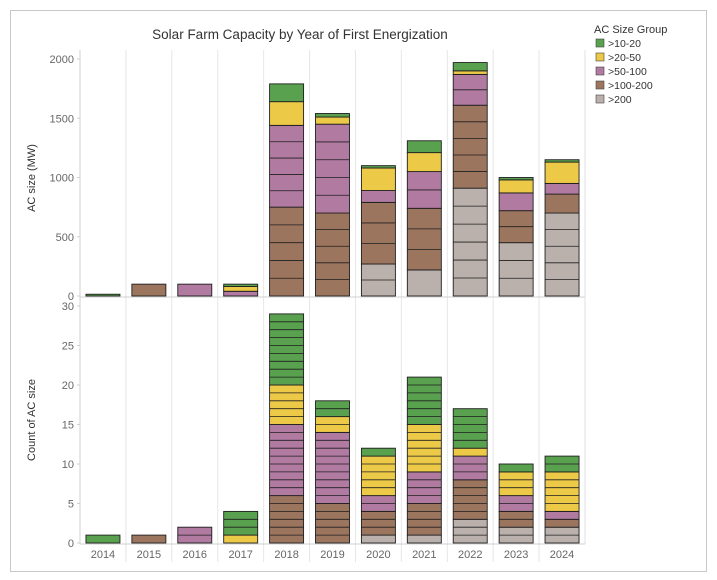  Describe the element at coordinates (62, 119) in the screenshot. I see `capacity-y-tick-label: 1500` at that location.